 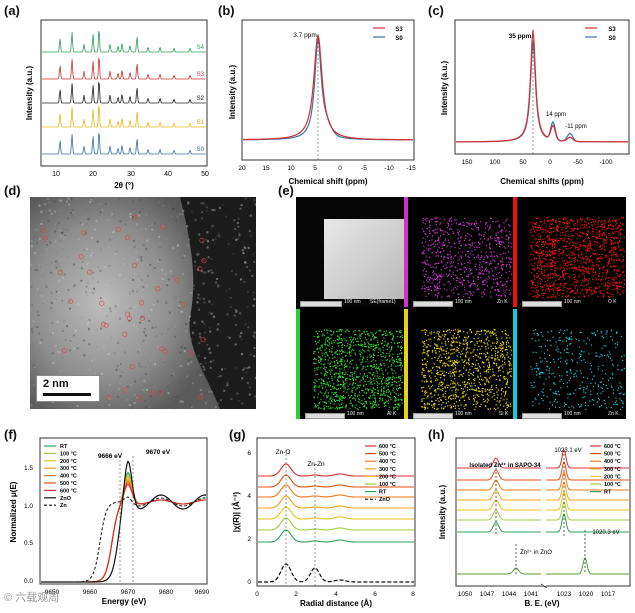 I want to click on svg-text: 100, so click(x=495, y=162).